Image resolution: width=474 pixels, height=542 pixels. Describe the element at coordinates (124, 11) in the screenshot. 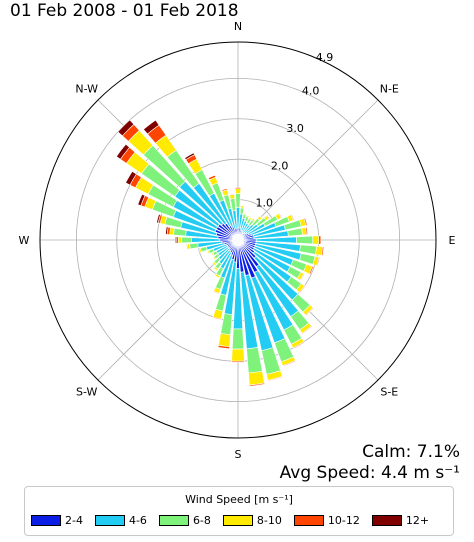

I see `chart-title: 01 Feb 2008 - 01 Feb 2018` at that location.